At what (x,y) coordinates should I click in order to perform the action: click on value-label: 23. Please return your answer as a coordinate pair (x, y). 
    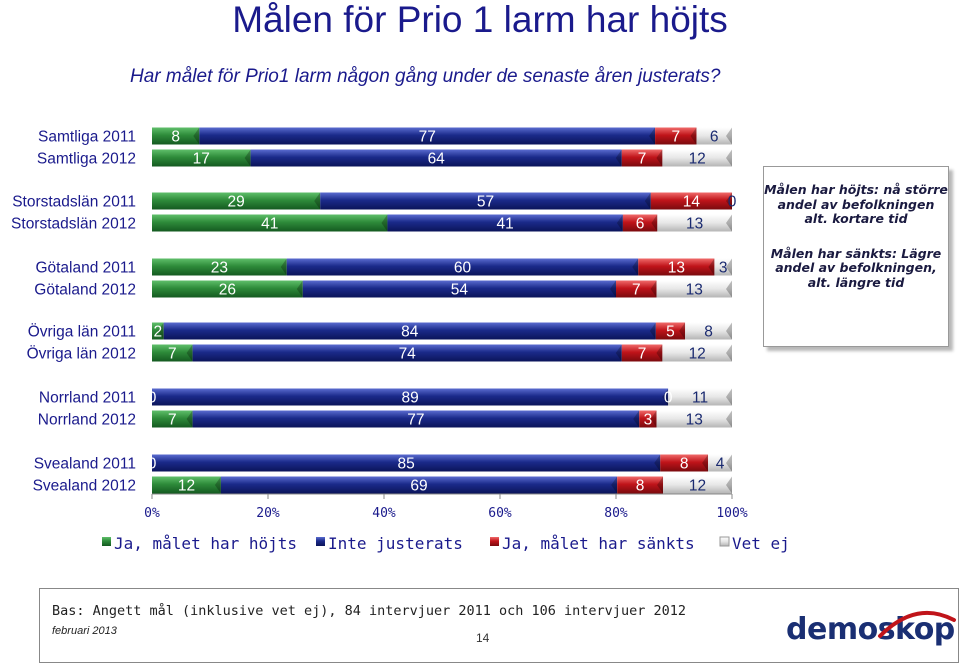
    Looking at the image, I should click on (219, 268).